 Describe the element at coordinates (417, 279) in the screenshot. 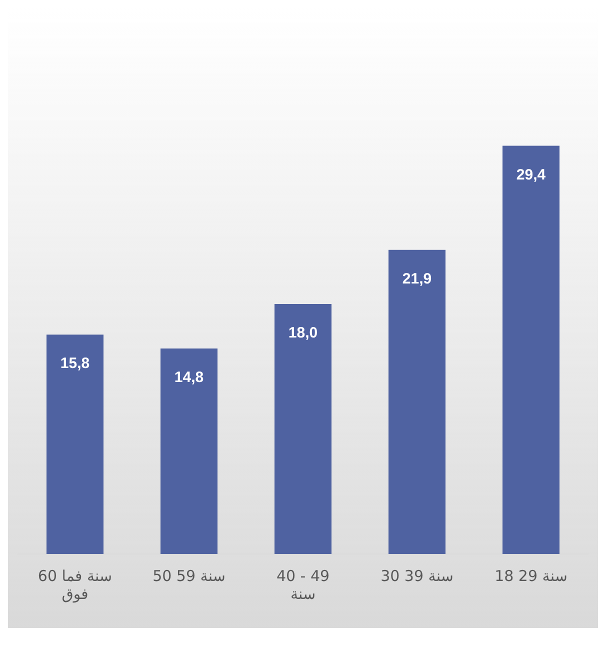

I see `data-label: 21,9` at that location.